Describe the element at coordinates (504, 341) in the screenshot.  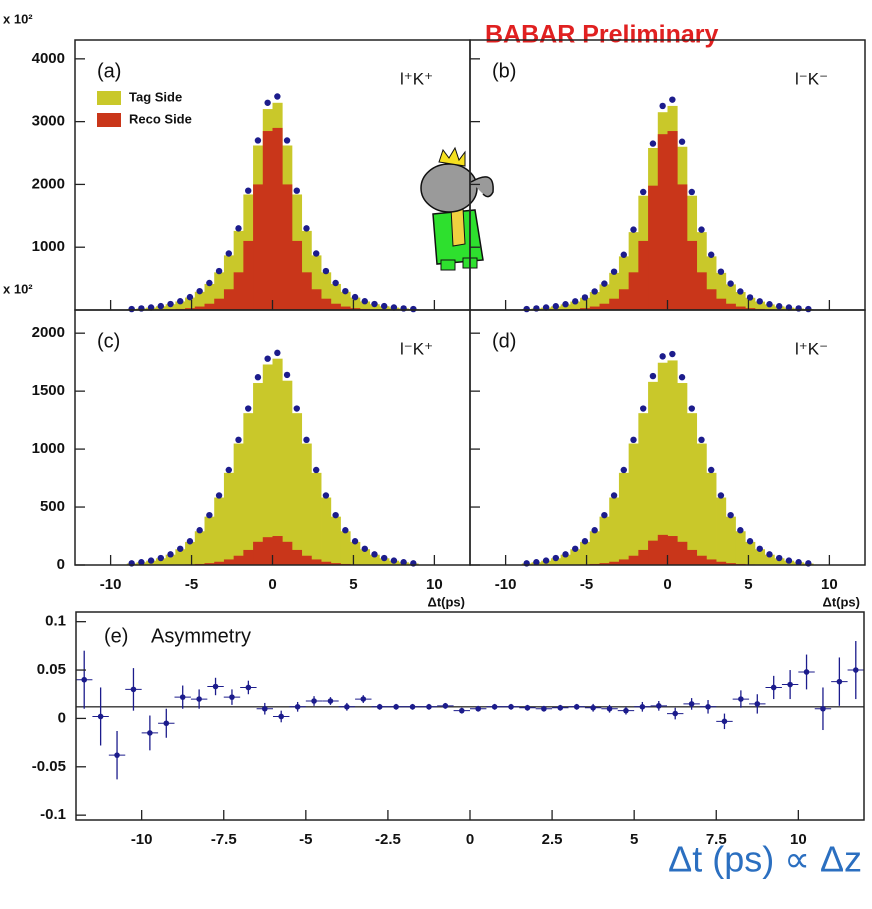
I see `panel-label: (d)` at that location.